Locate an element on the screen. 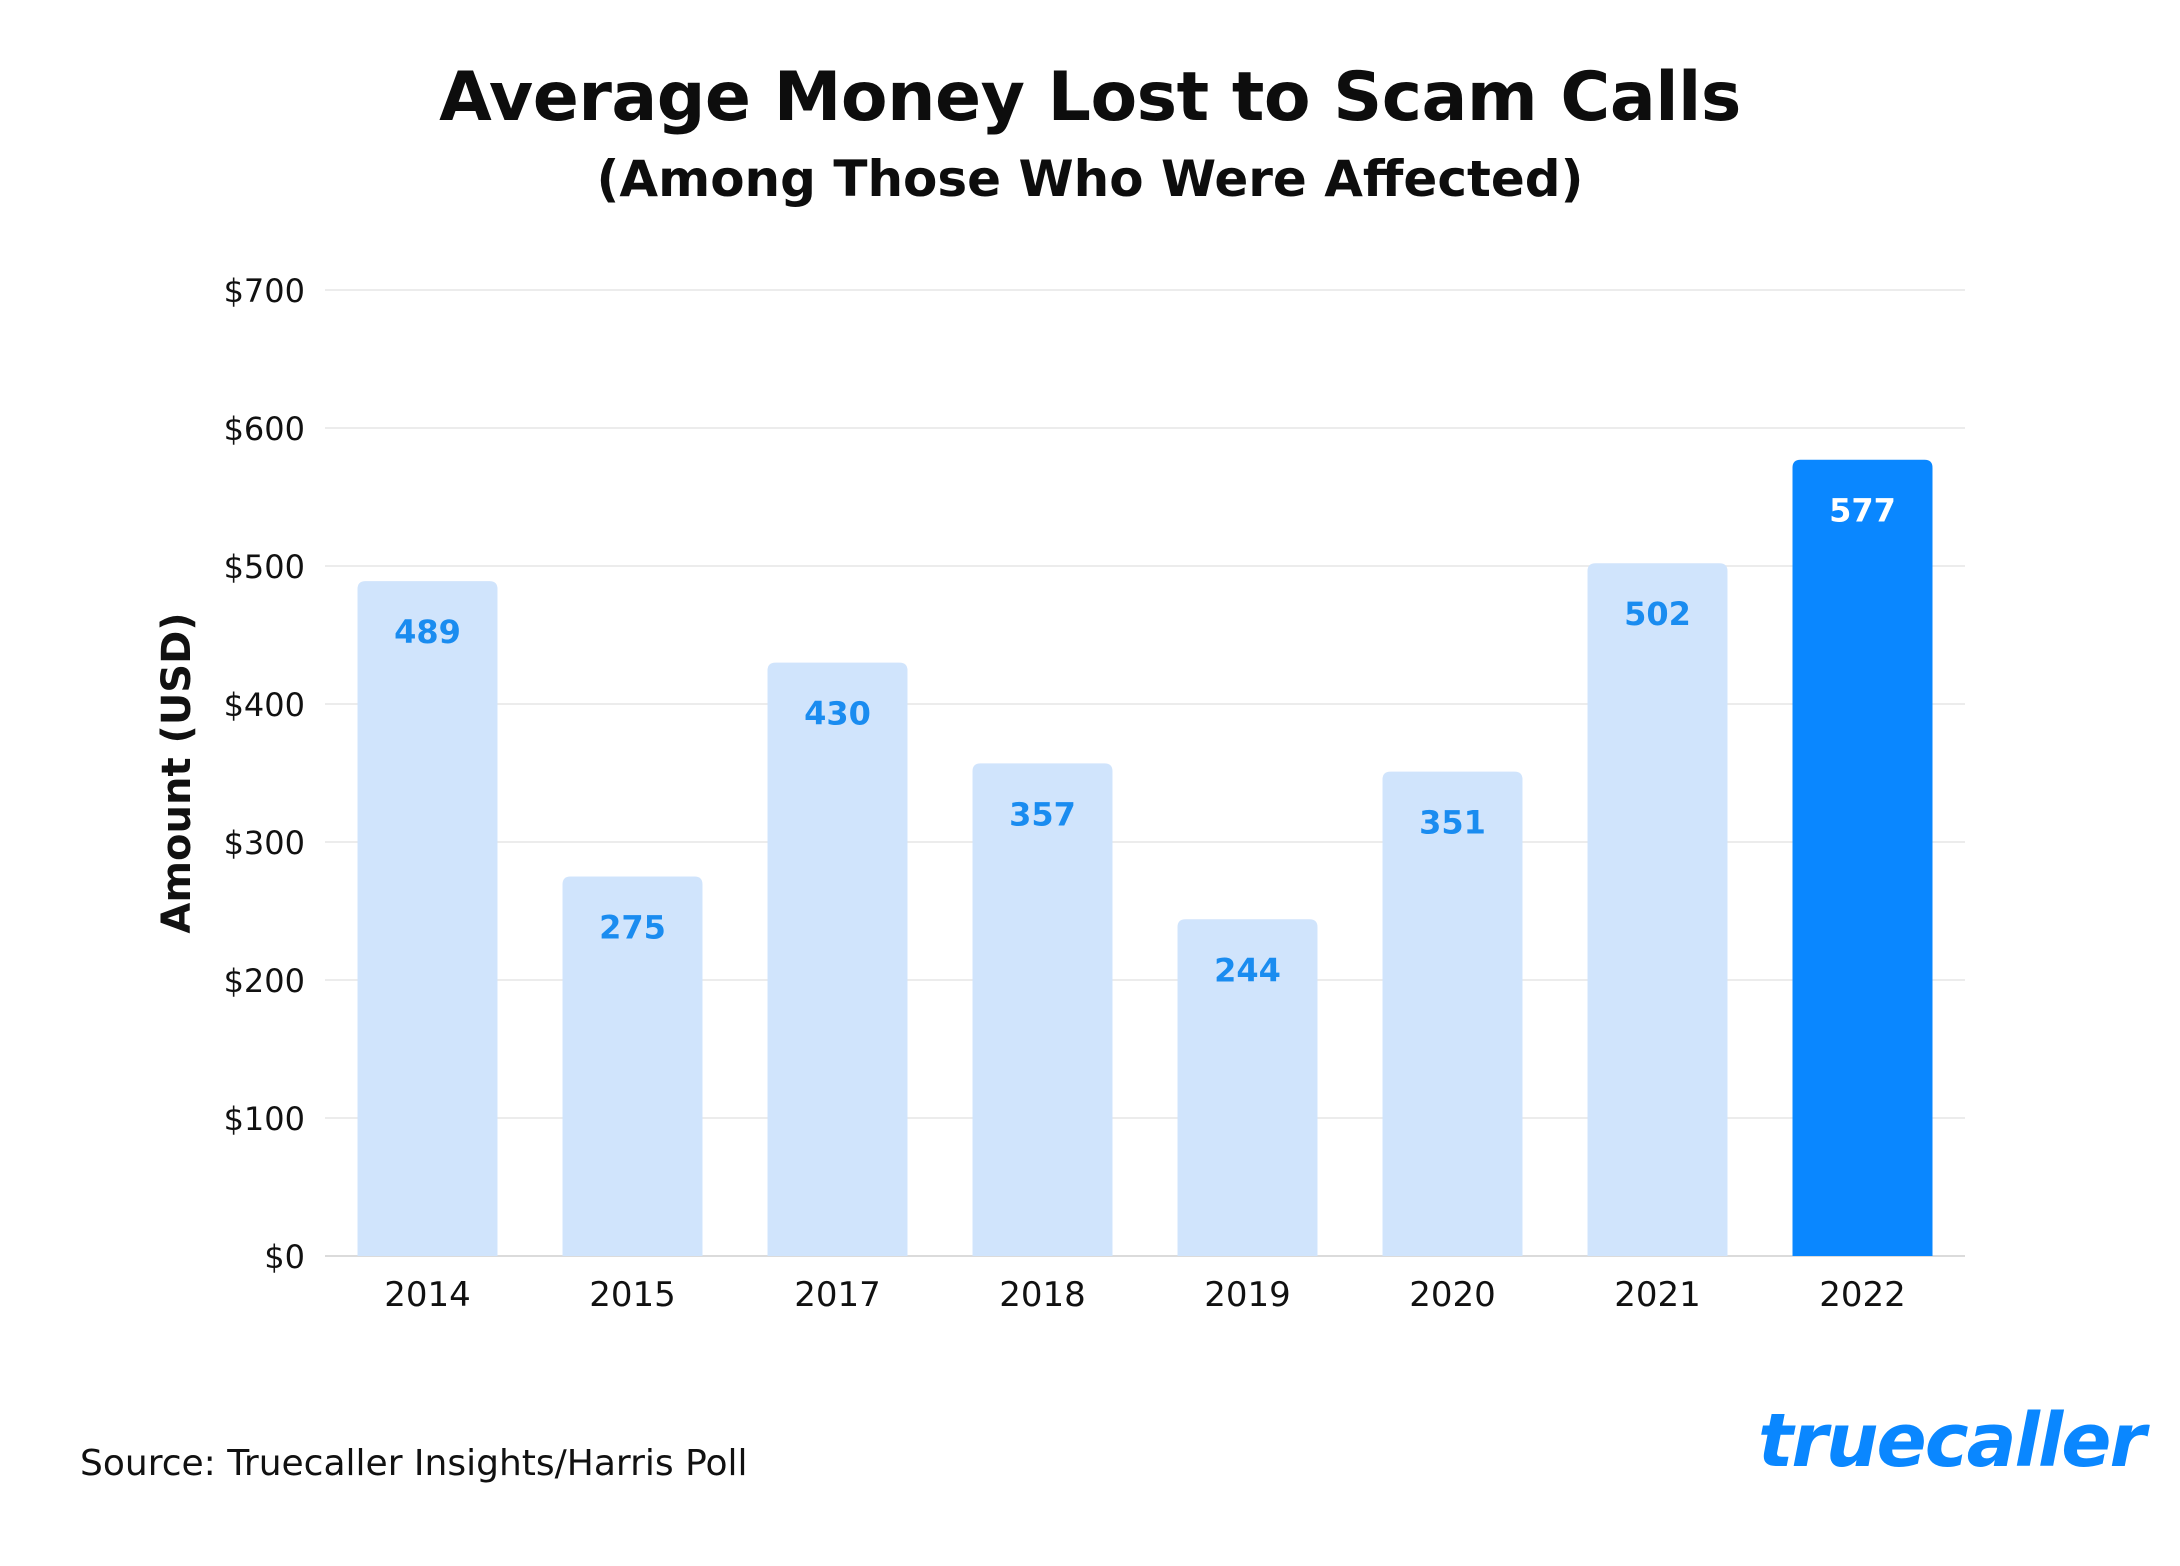  x-tick-label: 2020 is located at coordinates (1452, 1295).